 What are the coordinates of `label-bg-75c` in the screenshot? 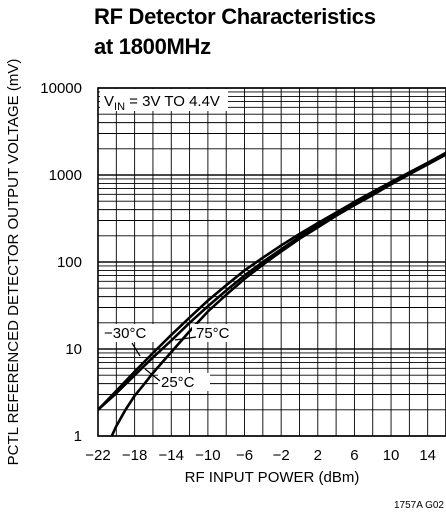 It's located at (213, 333).